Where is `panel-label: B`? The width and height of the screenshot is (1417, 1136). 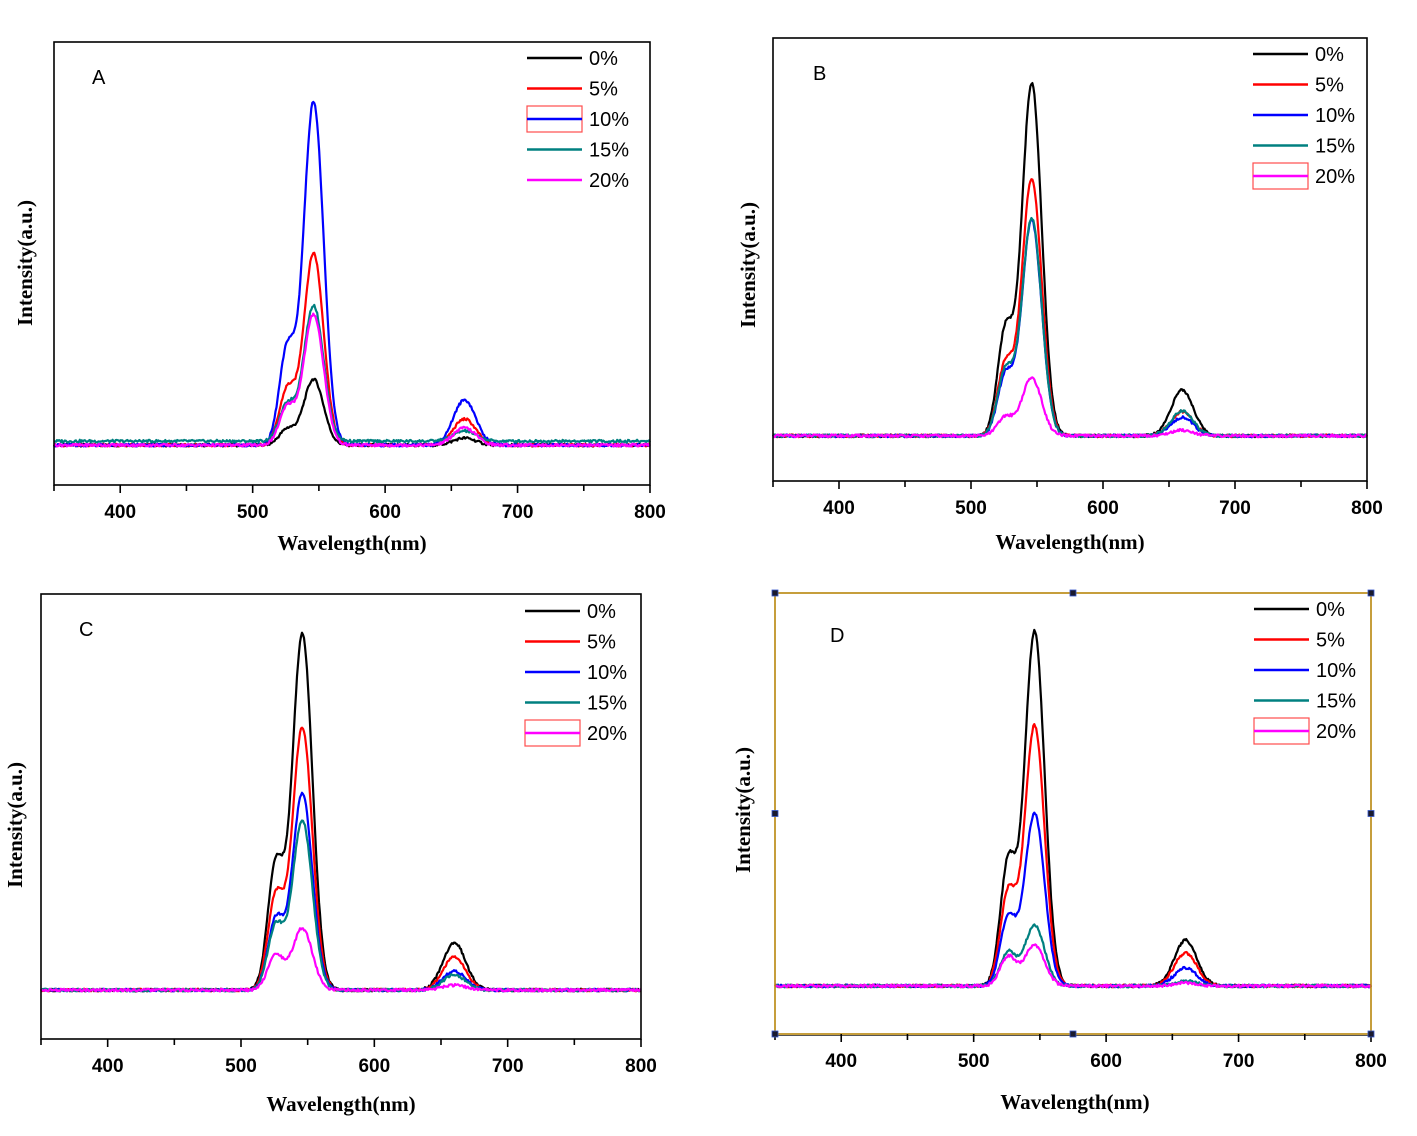 panel-label: B is located at coordinates (819, 74).